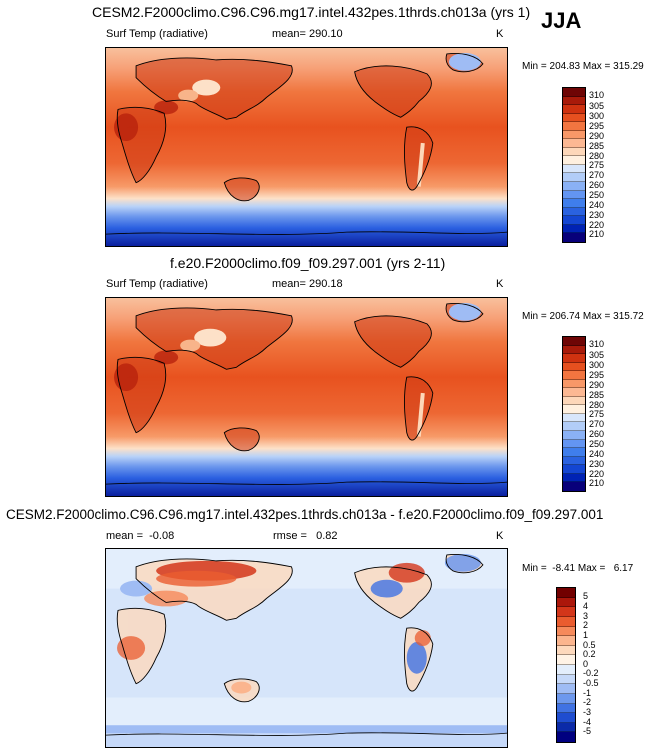  Describe the element at coordinates (307, 284) in the screenshot. I see `panel2-mean-label: mean= 290.18` at that location.